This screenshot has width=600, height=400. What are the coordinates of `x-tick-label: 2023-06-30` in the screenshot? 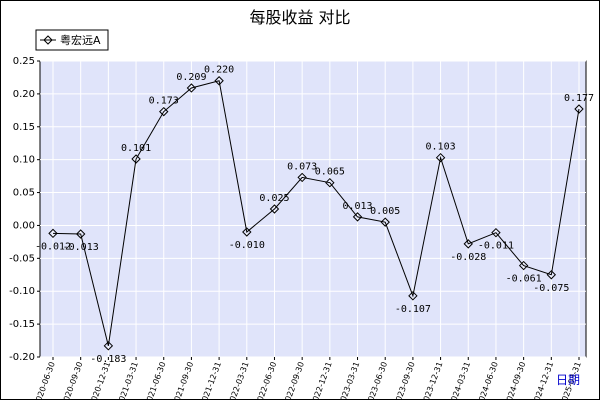 It's located at (377, 380).